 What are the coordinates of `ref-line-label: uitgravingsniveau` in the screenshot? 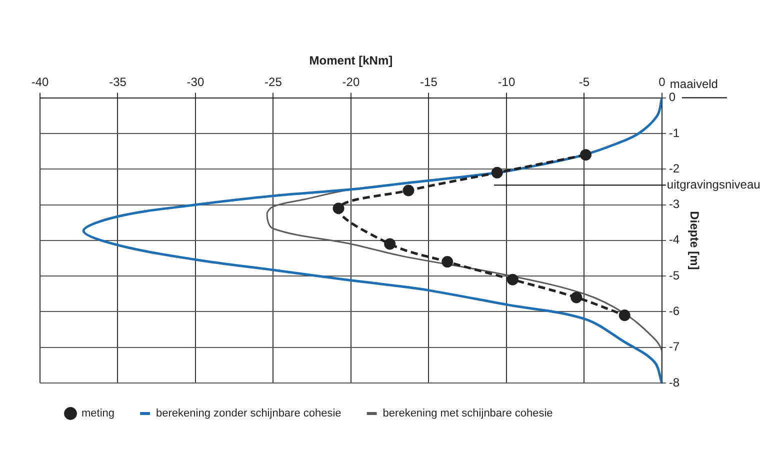 It's located at (713, 184).